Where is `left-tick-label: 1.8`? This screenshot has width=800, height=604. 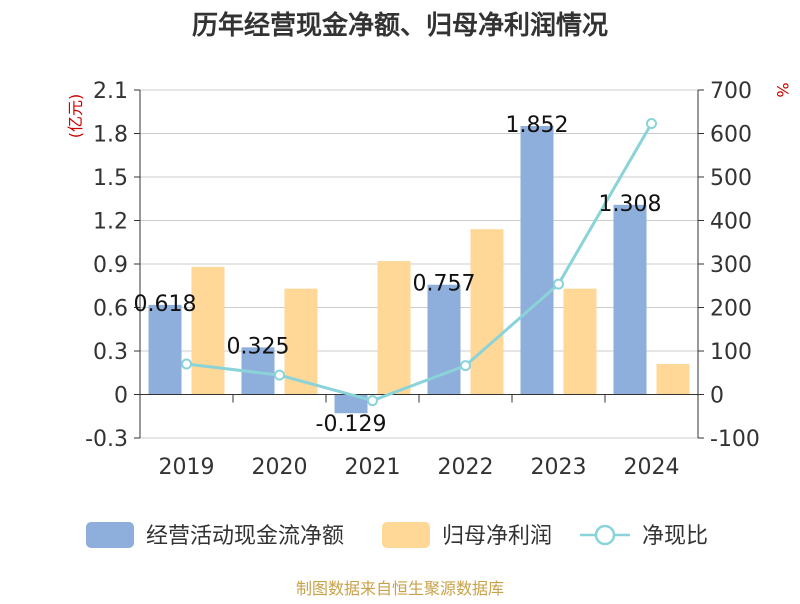 left-tick-label: 1.8 is located at coordinates (110, 135).